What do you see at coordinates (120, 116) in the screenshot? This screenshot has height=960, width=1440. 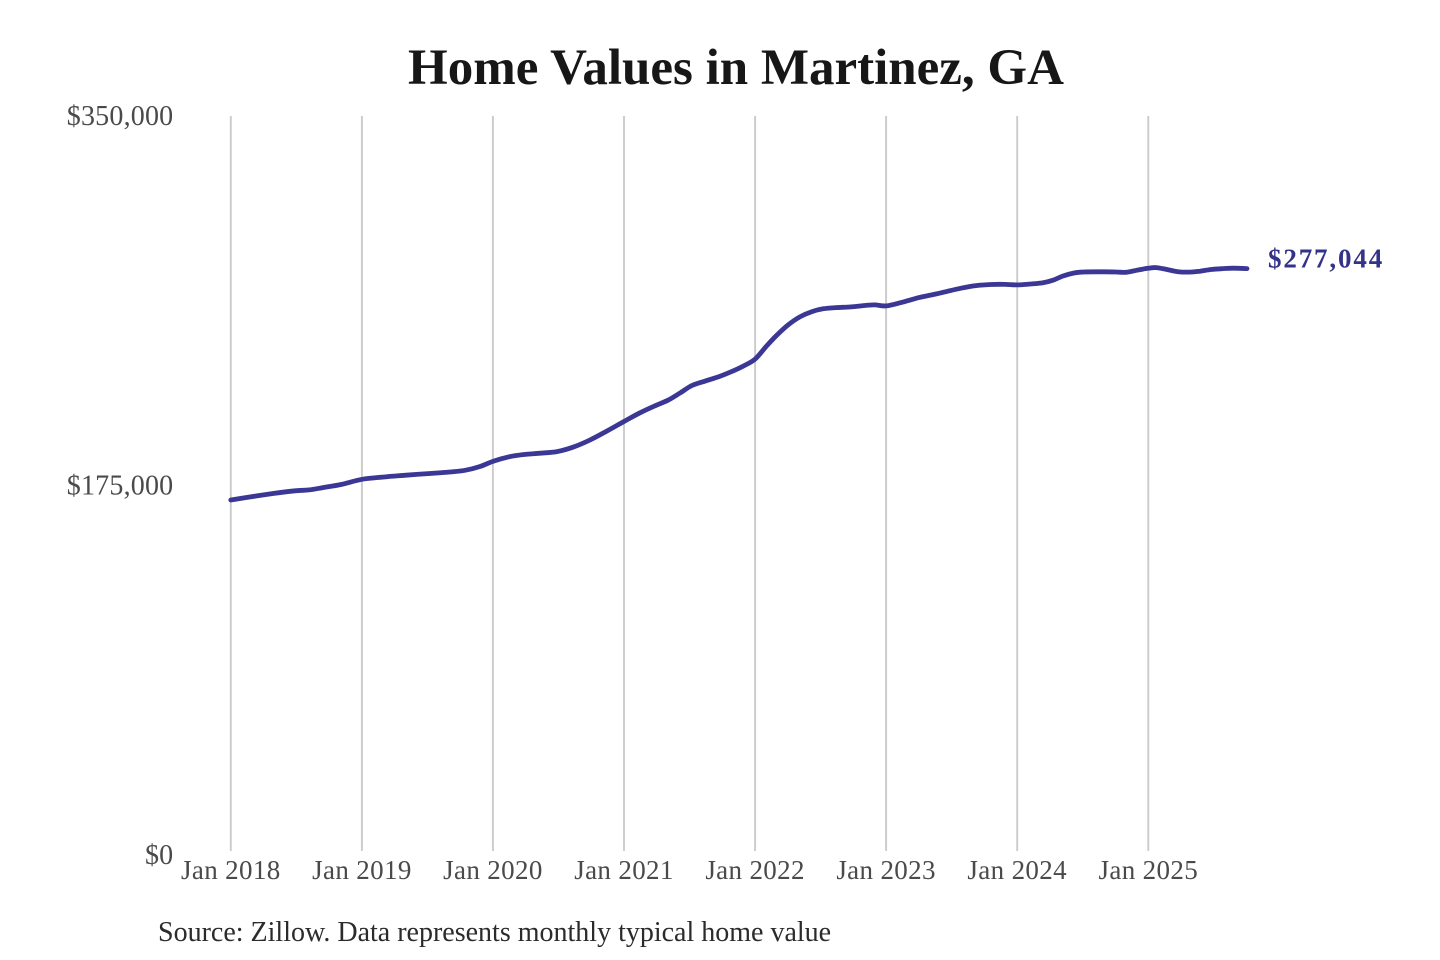 I see `svg-text: $350,000` at bounding box center [120, 116].